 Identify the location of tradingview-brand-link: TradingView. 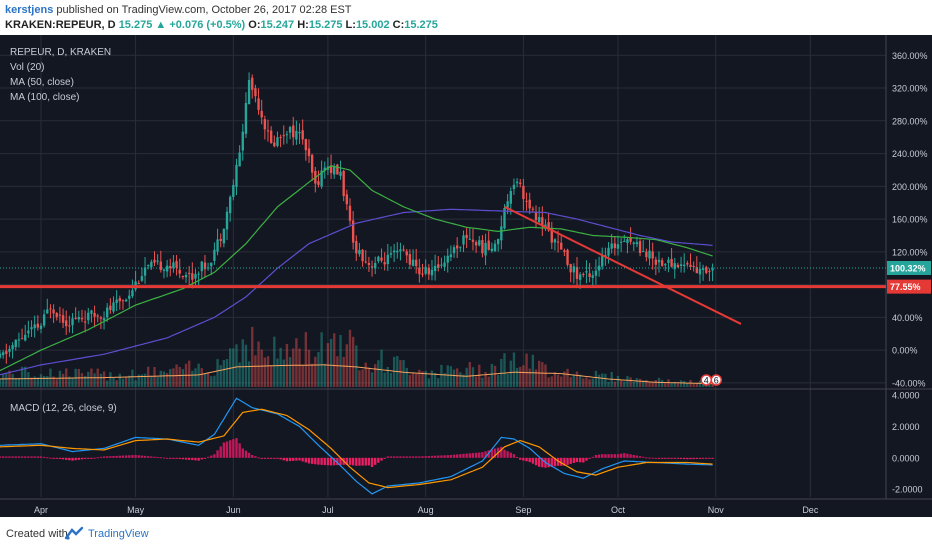
(118, 534).